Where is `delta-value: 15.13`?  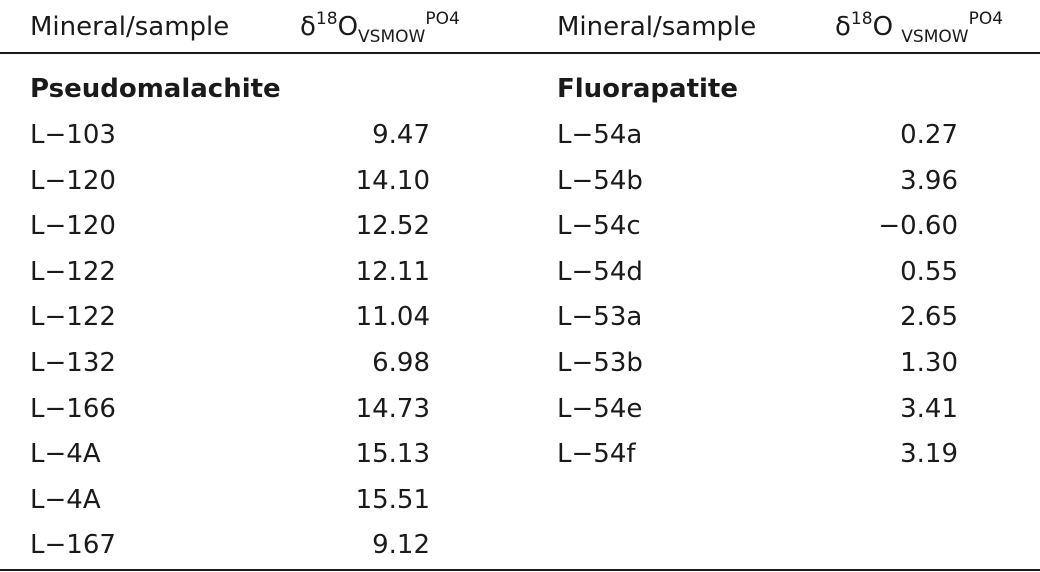 delta-value: 15.13 is located at coordinates (392, 454).